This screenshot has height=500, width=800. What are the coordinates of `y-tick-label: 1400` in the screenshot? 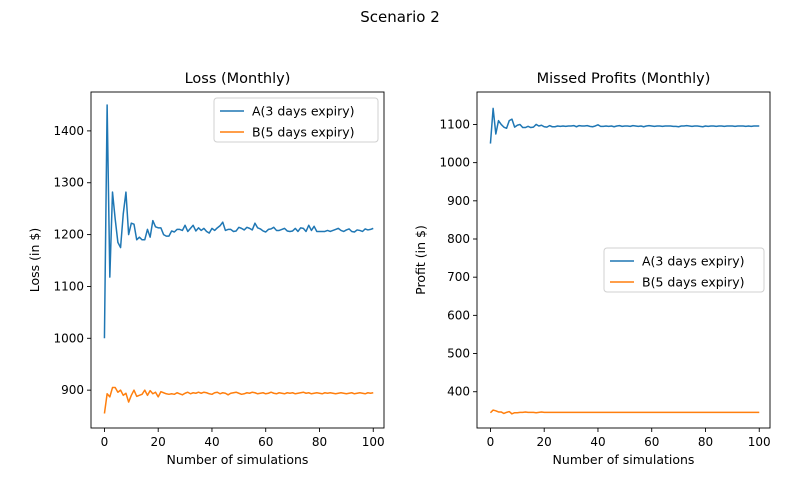 It's located at (68, 131).